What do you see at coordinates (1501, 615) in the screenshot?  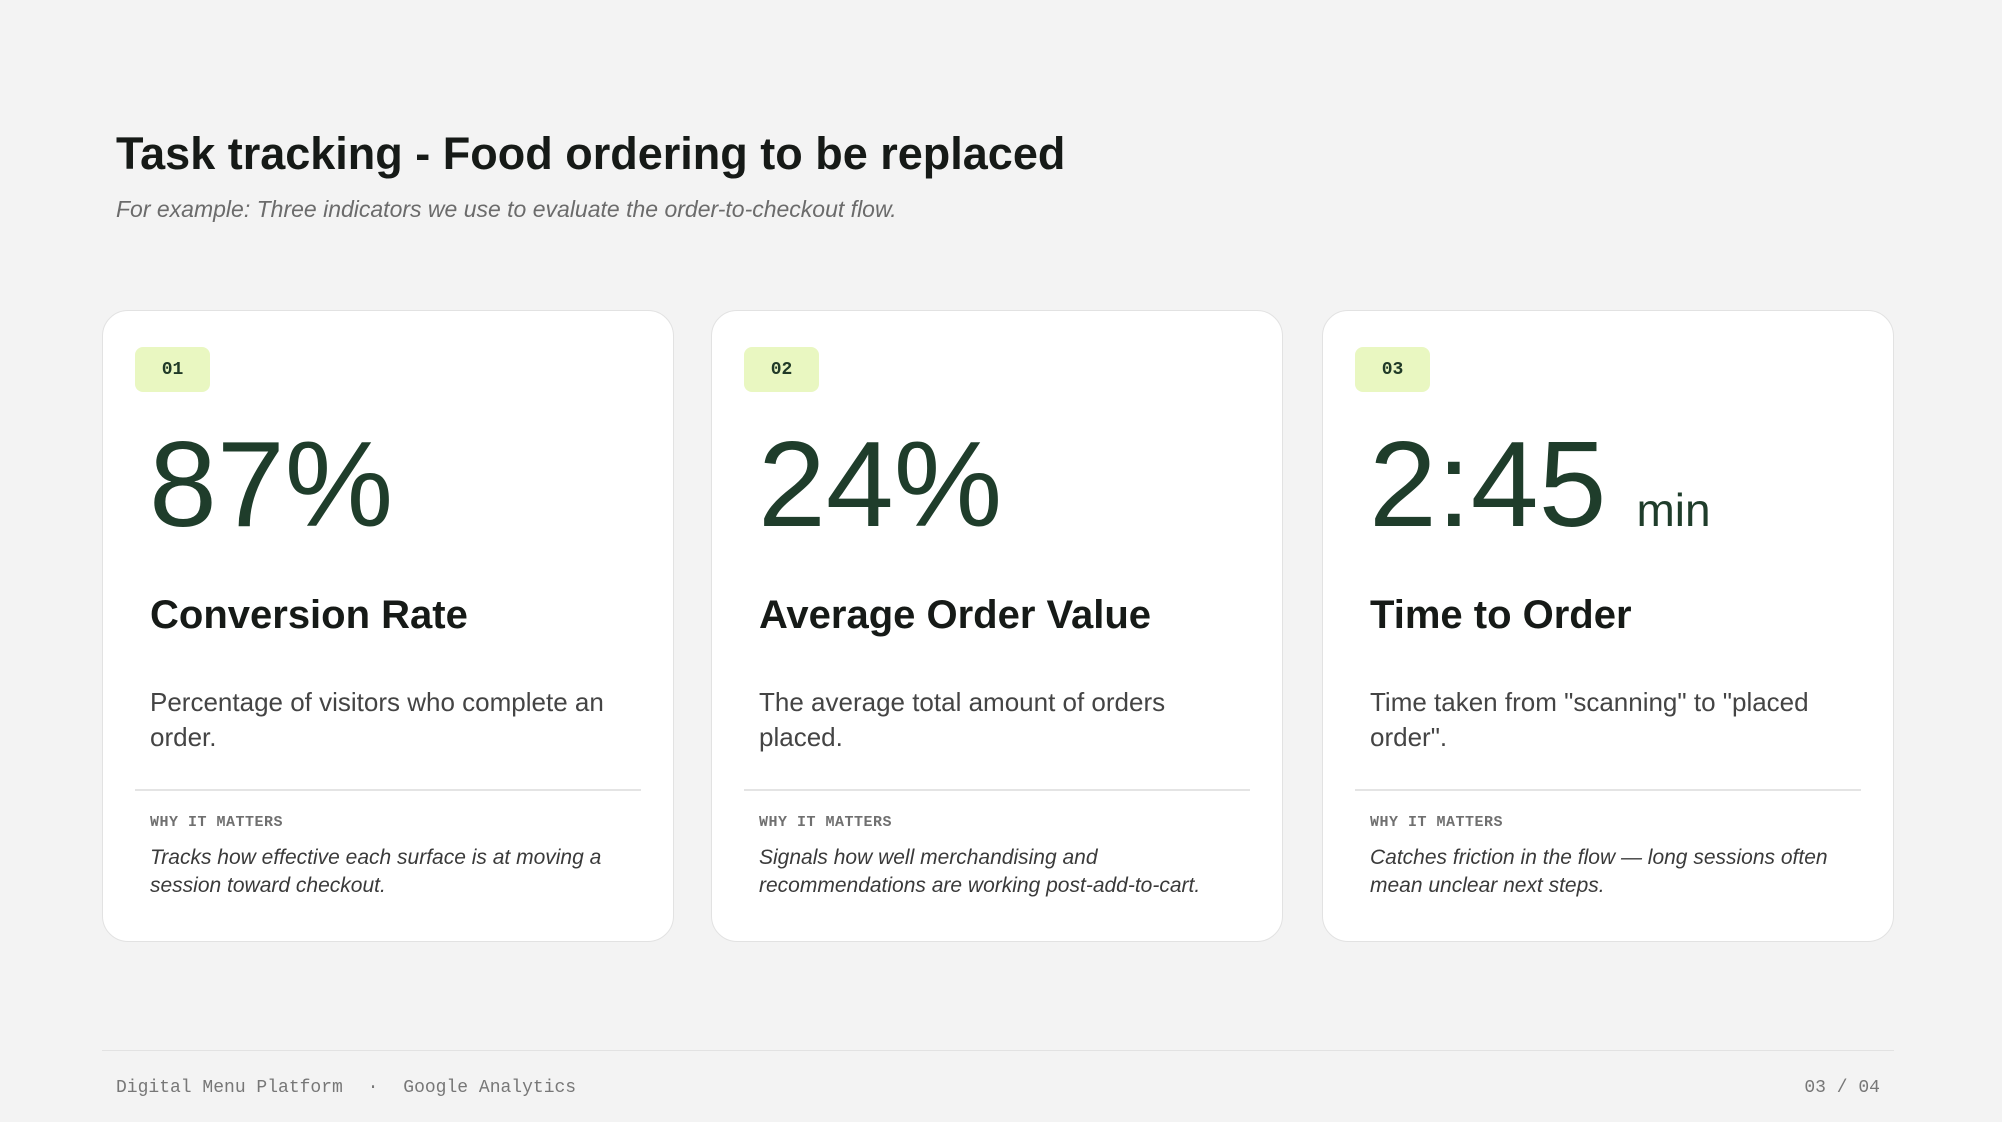 I see `metric-label: Time to Order` at bounding box center [1501, 615].